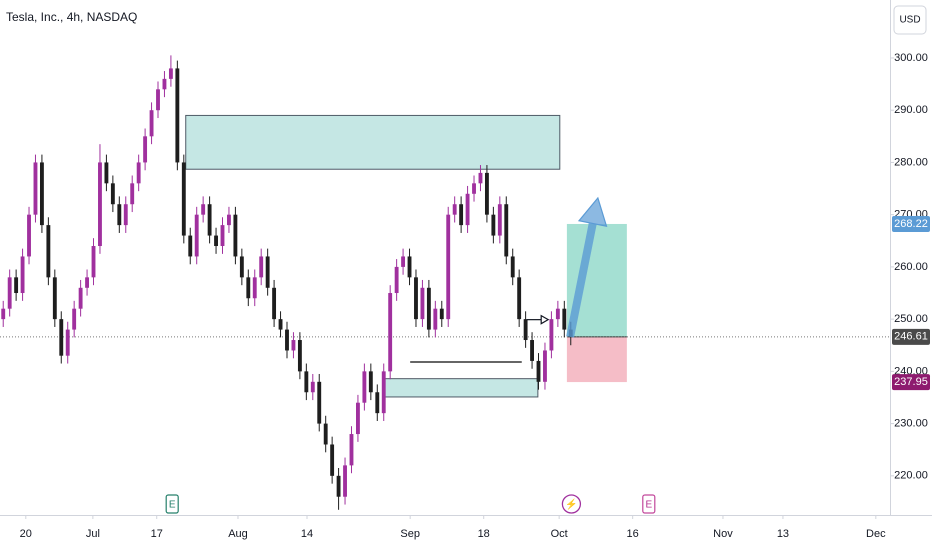 The image size is (932, 550). I want to click on price-marker-label: 246.61, so click(911, 337).